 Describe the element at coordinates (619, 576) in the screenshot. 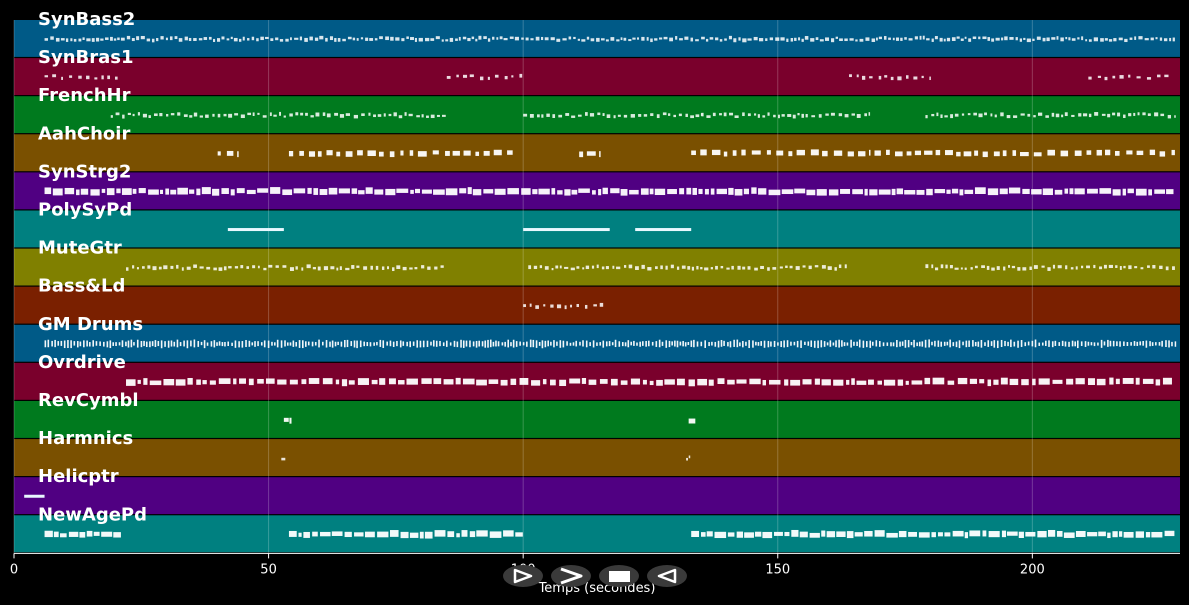

I see `stop-button` at that location.